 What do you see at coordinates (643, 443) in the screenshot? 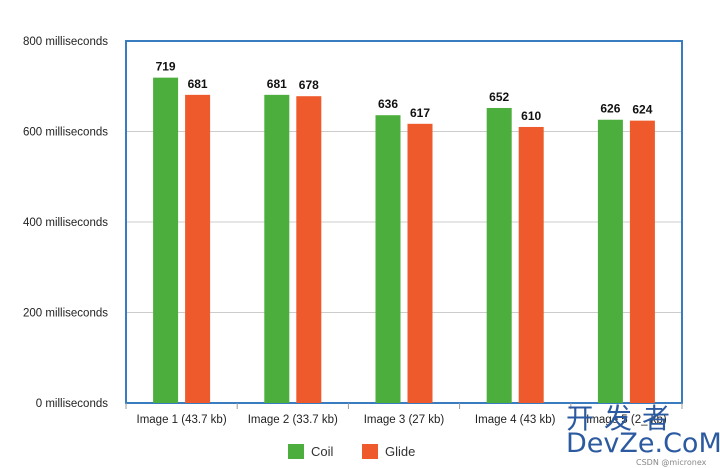
I see `watermark-en: DevZe.CoM` at bounding box center [643, 443].